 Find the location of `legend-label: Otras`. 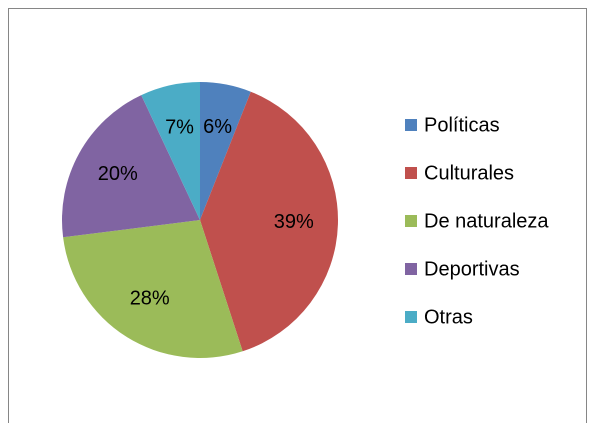

legend-label: Otras is located at coordinates (448, 317).